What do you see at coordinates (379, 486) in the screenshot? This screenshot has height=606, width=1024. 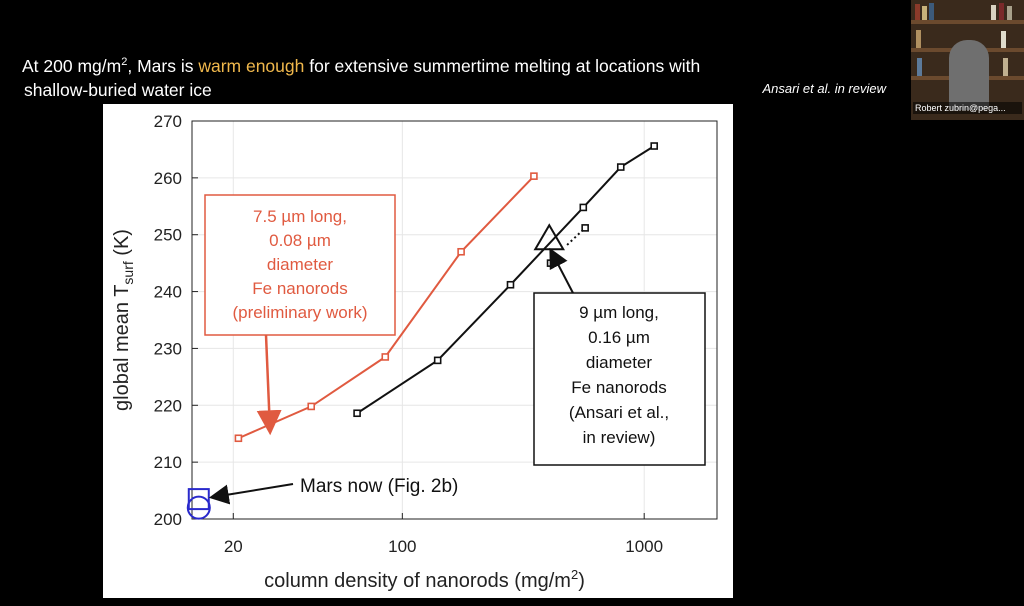 I see `mars-now-label: Mars now (Fig. 2b)` at bounding box center [379, 486].